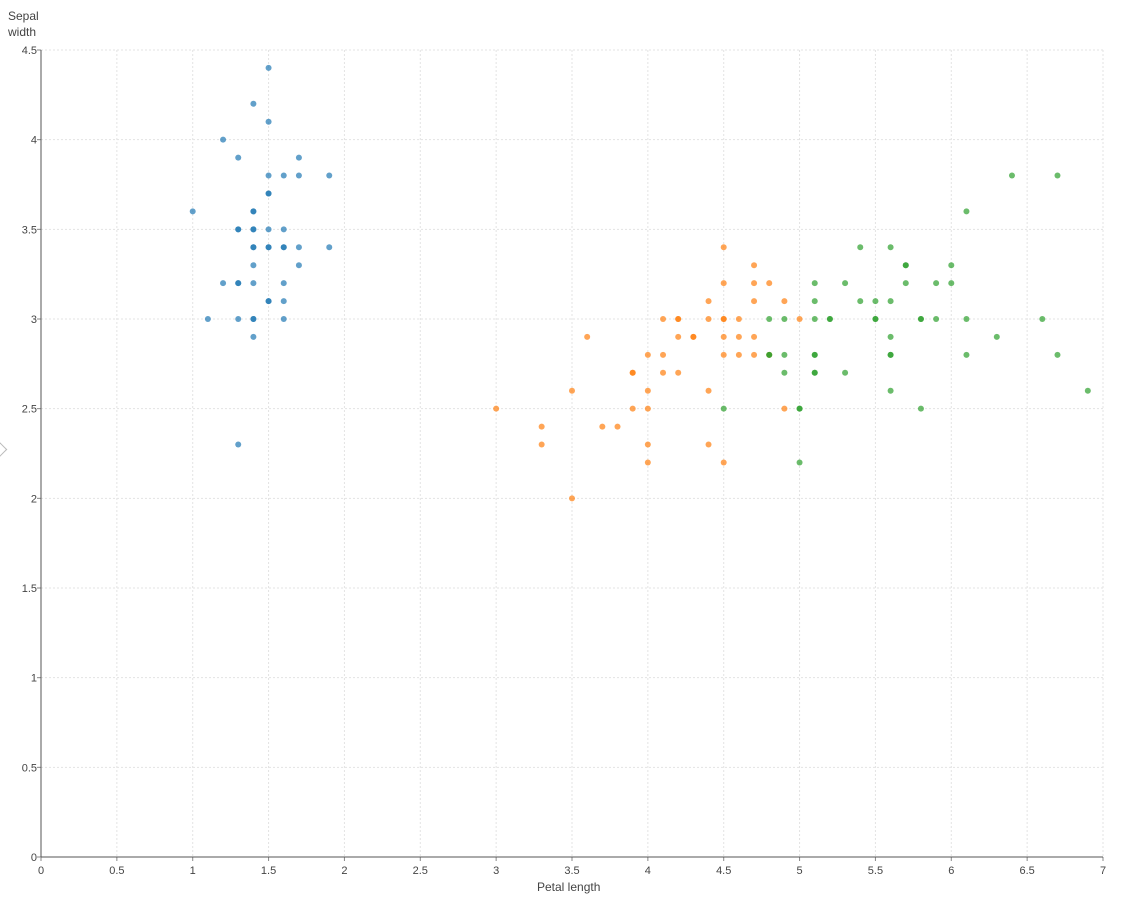 This screenshot has width=1127, height=910. What do you see at coordinates (29, 230) in the screenshot?
I see `y-tick-label: 3.5` at bounding box center [29, 230].